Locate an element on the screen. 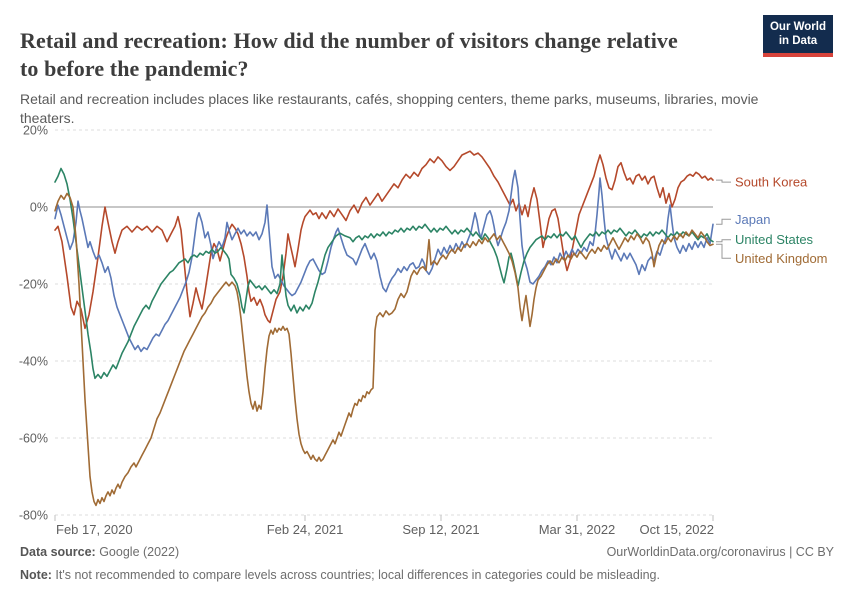 The width and height of the screenshot is (850, 600). x-tick-label: Feb 17, 2020 is located at coordinates (94, 529).